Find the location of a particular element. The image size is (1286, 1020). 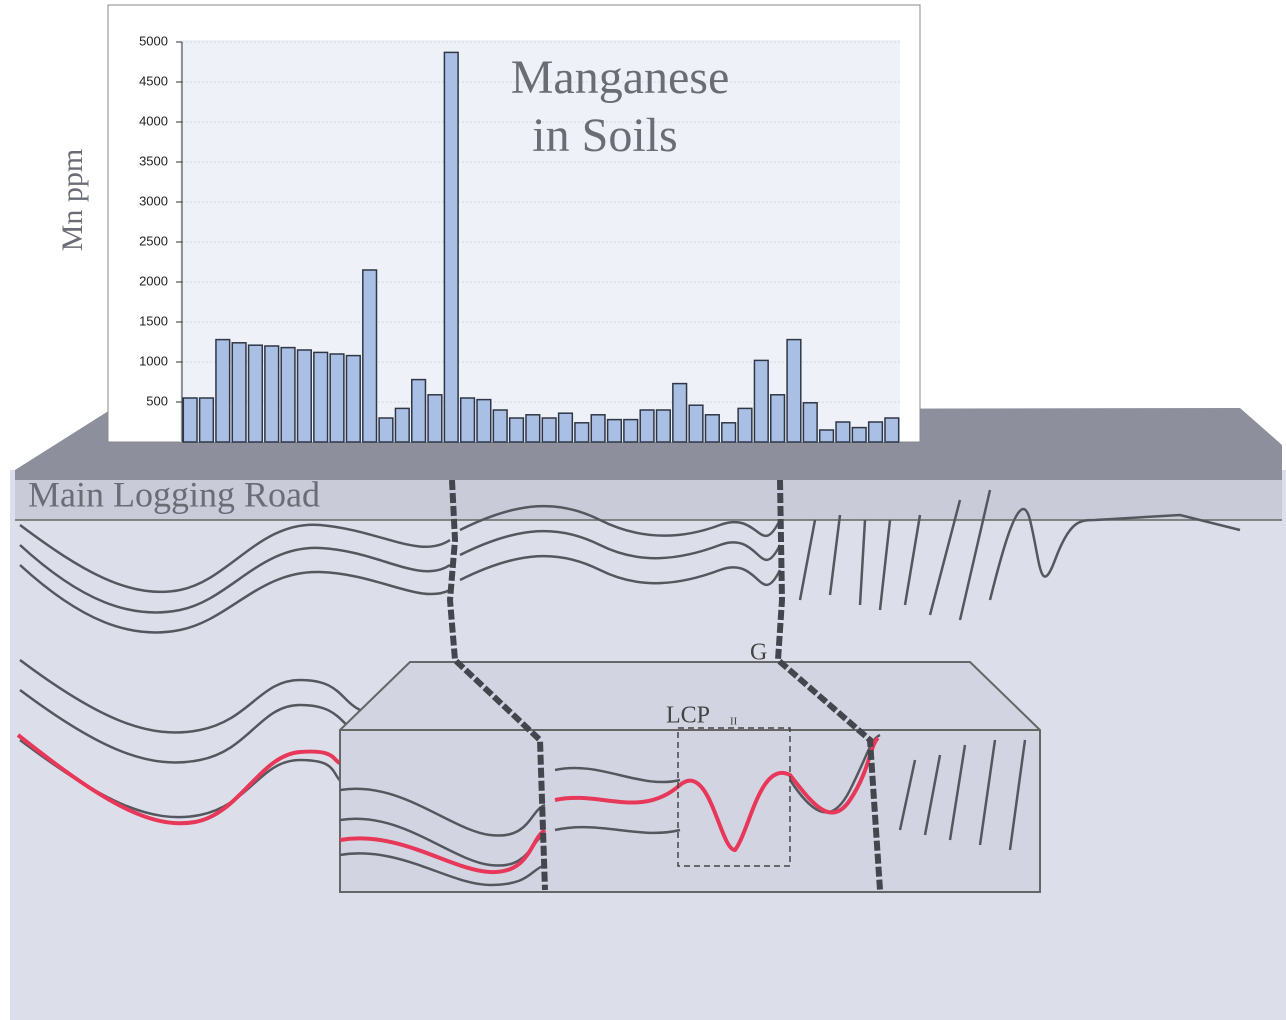

y-tick-label: 4000 is located at coordinates (153, 120).